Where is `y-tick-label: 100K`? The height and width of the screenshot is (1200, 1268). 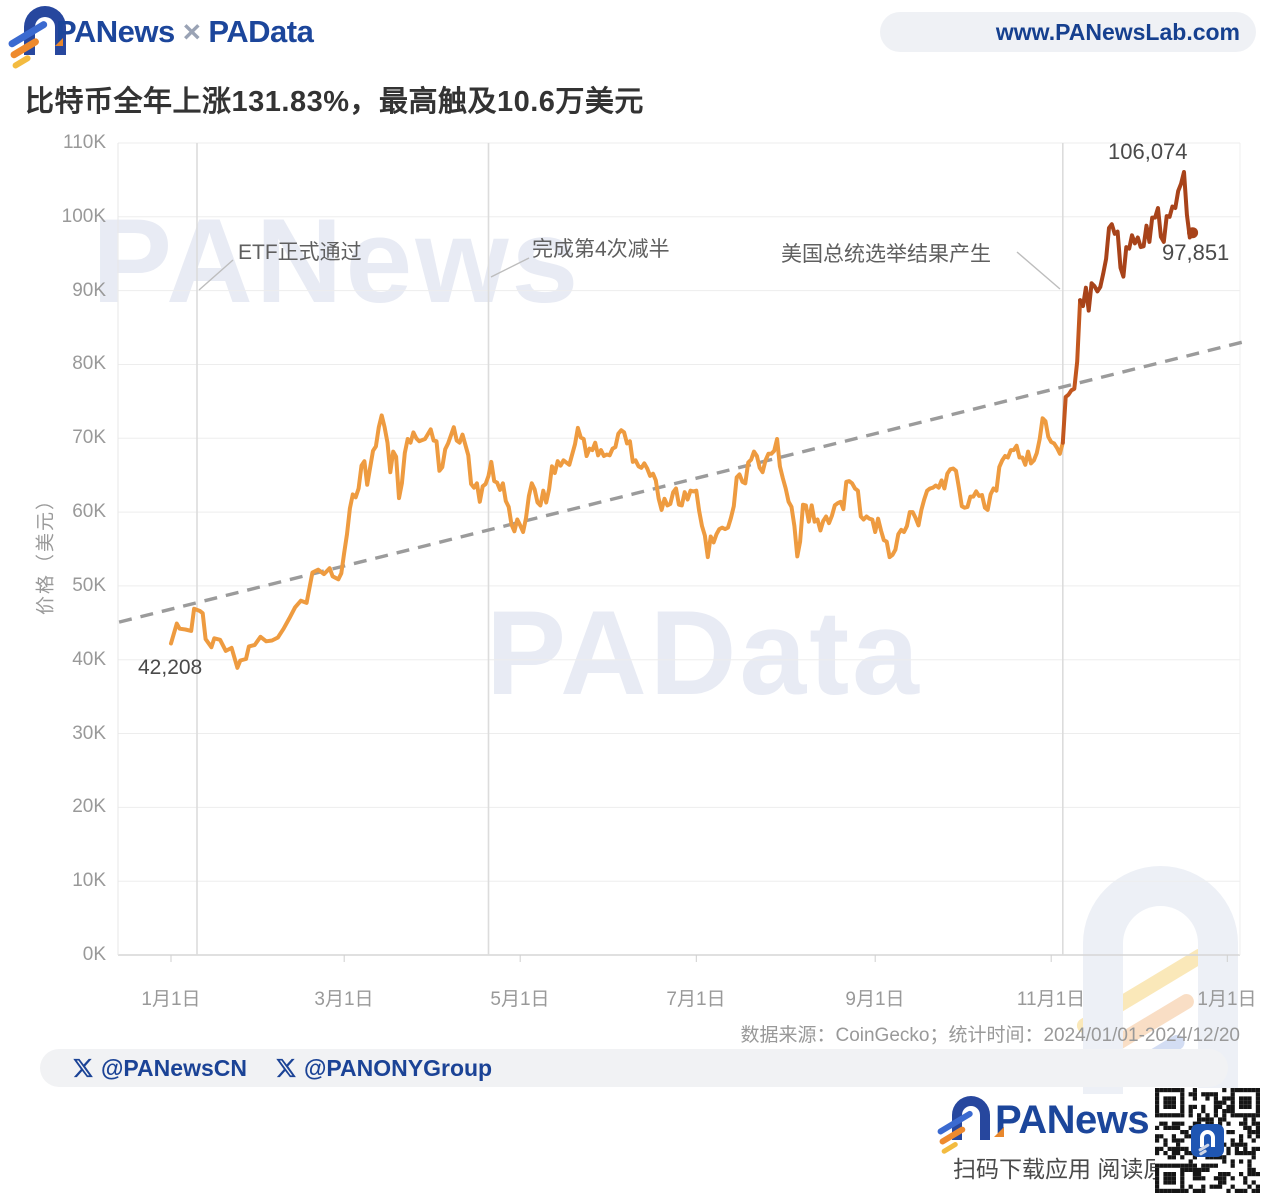
y-tick-label: 100K is located at coordinates (83, 216).